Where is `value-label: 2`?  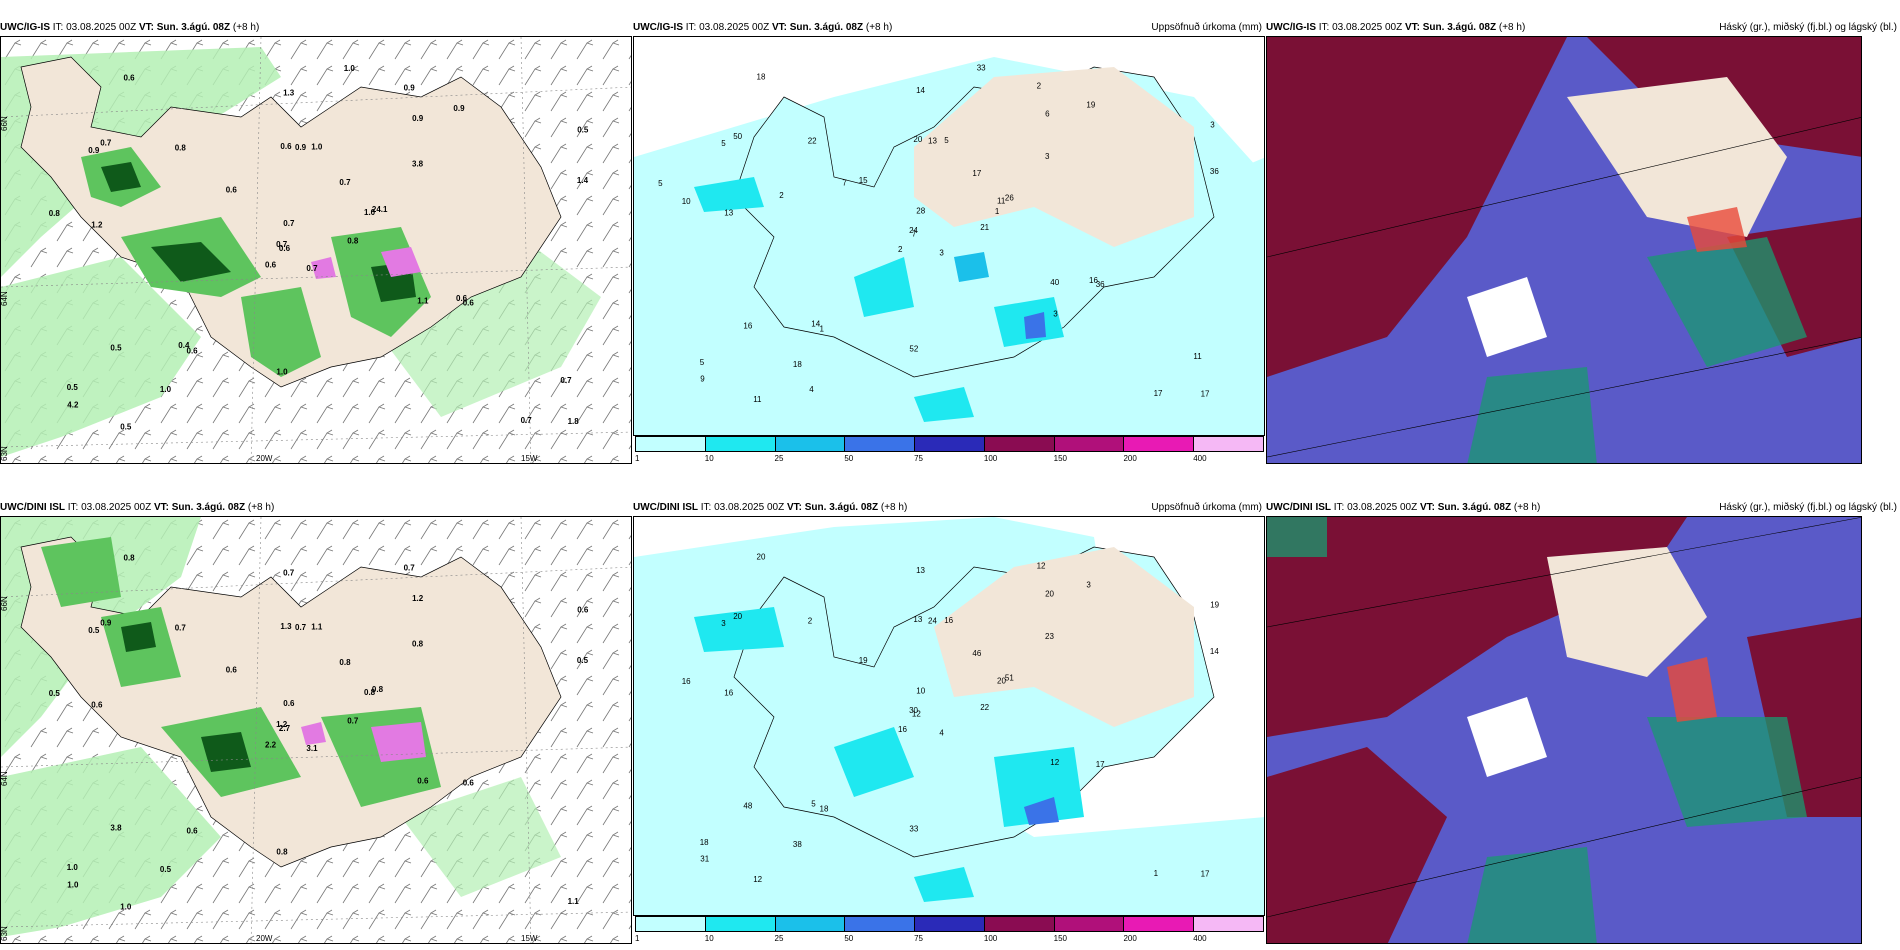 value-label: 2 is located at coordinates (1039, 85).